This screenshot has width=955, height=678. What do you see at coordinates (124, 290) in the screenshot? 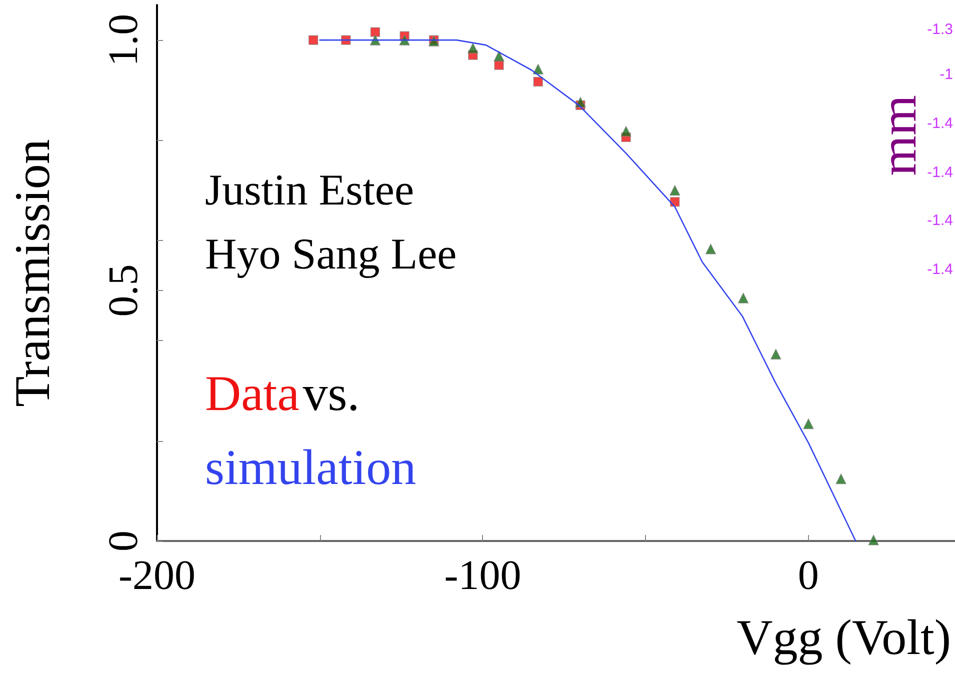
I see `y-tick-label: 0.5` at bounding box center [124, 290].